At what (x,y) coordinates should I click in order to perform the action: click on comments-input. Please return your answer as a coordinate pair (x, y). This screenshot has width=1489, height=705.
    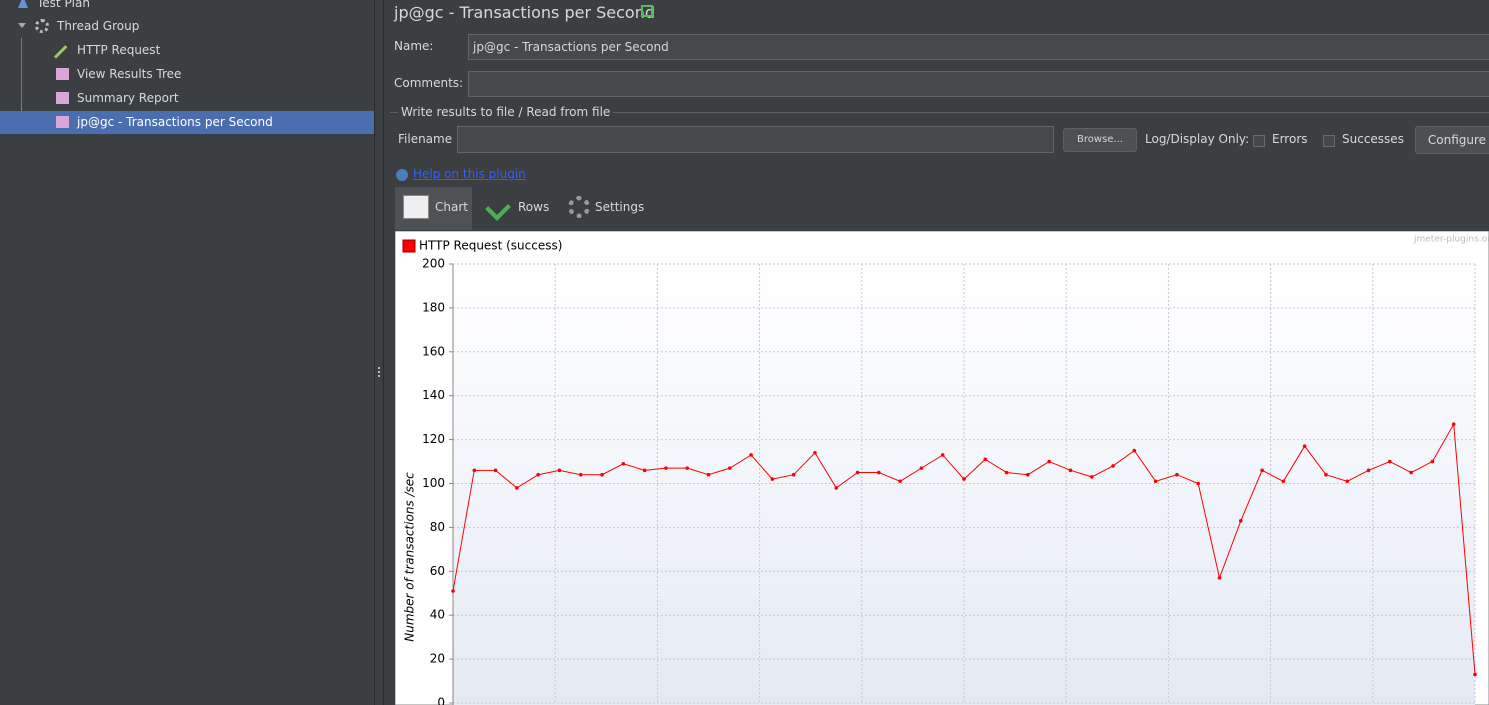
    Looking at the image, I should click on (978, 84).